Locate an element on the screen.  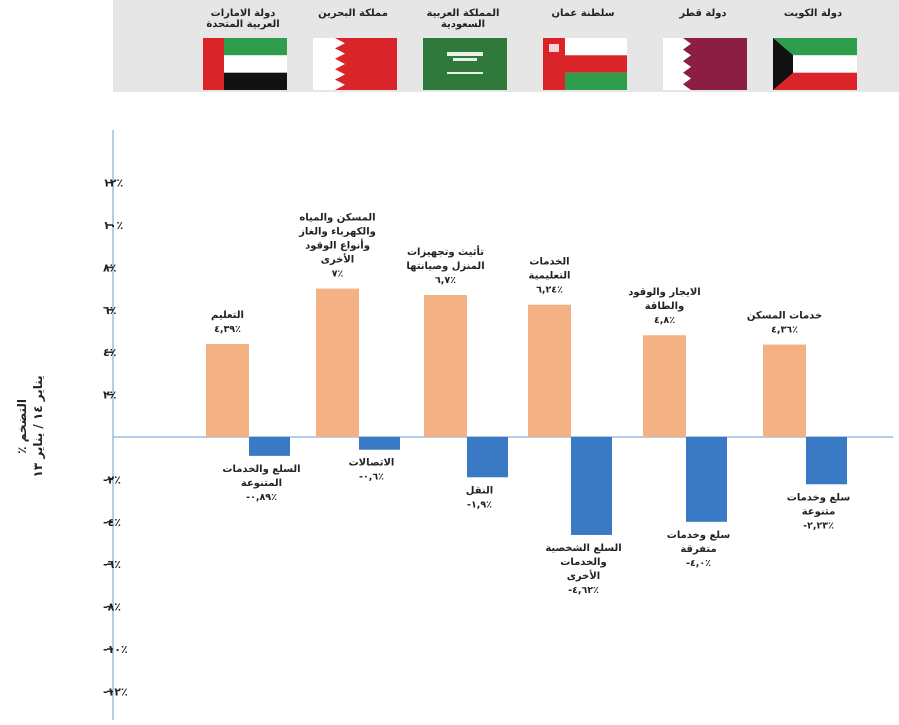
bar-category-label: متنوعة is located at coordinates (819, 511).